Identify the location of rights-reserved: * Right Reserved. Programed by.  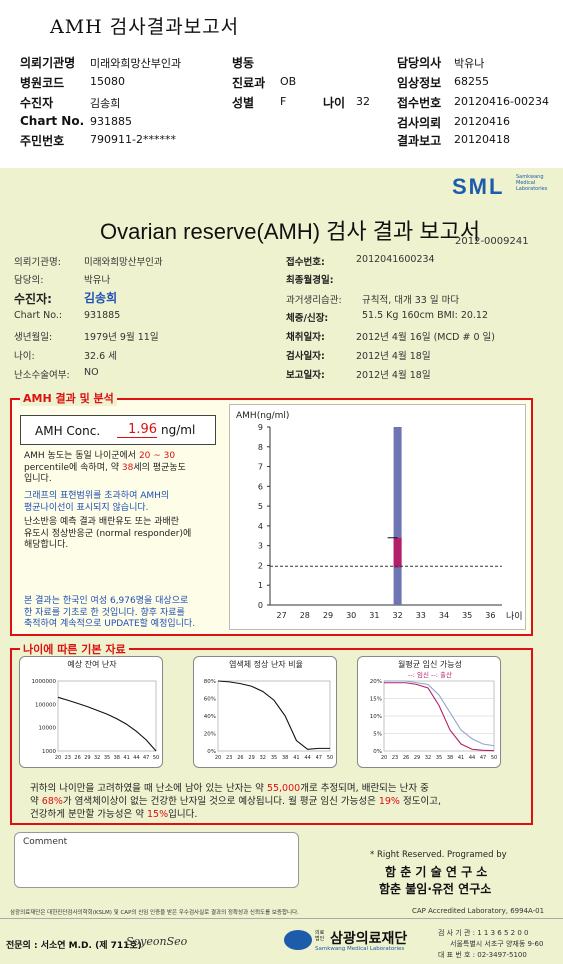
(438, 855).